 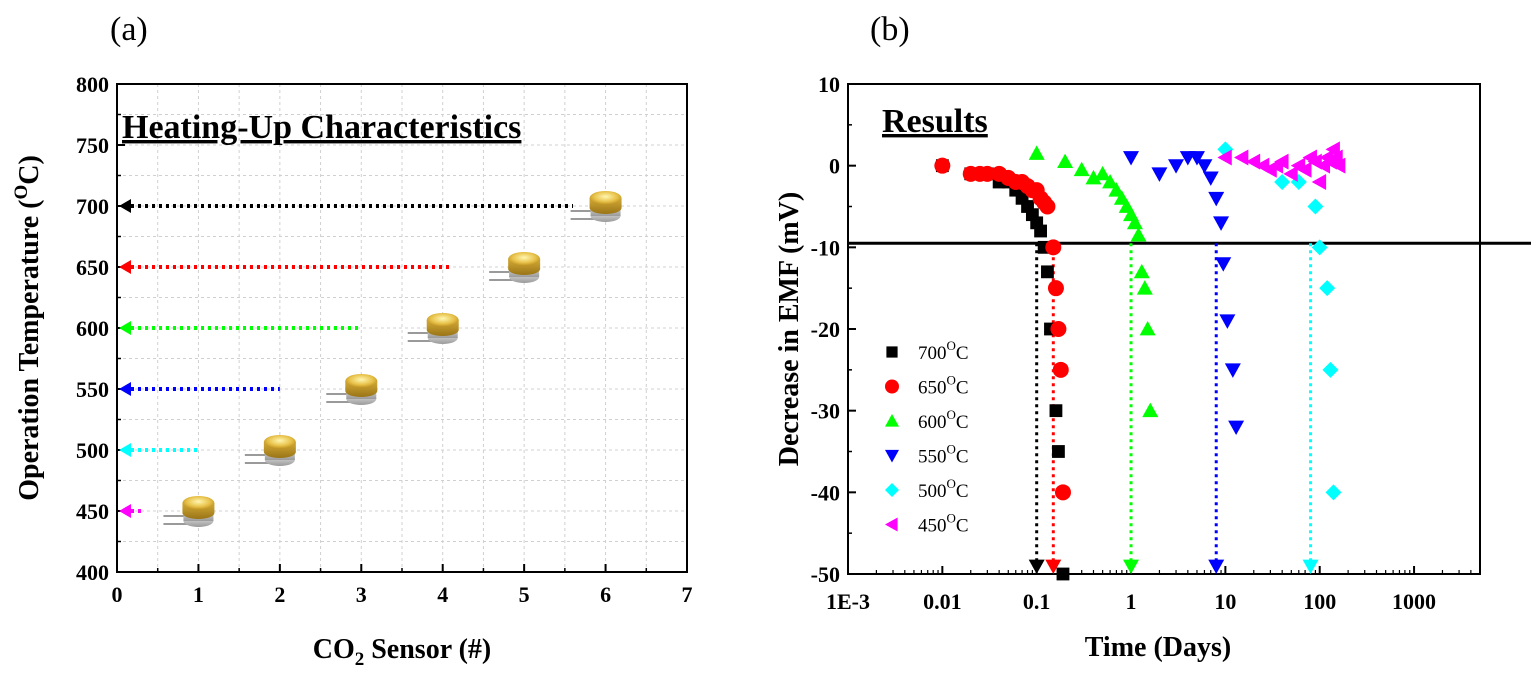 I want to click on legend-item: 700OC, so click(x=927, y=351).